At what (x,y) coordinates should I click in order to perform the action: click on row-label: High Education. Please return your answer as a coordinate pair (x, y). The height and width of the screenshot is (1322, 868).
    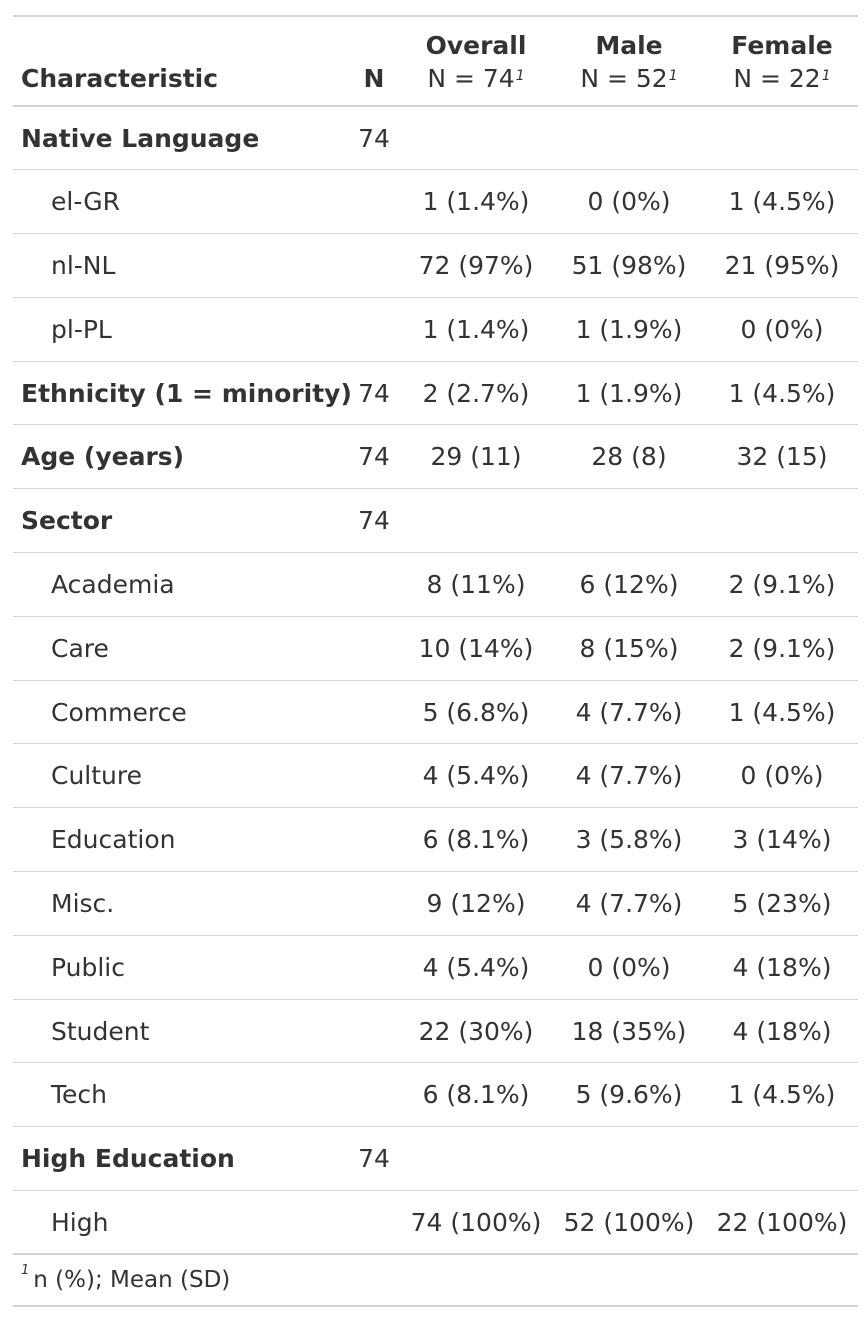
    Looking at the image, I should click on (180, 1159).